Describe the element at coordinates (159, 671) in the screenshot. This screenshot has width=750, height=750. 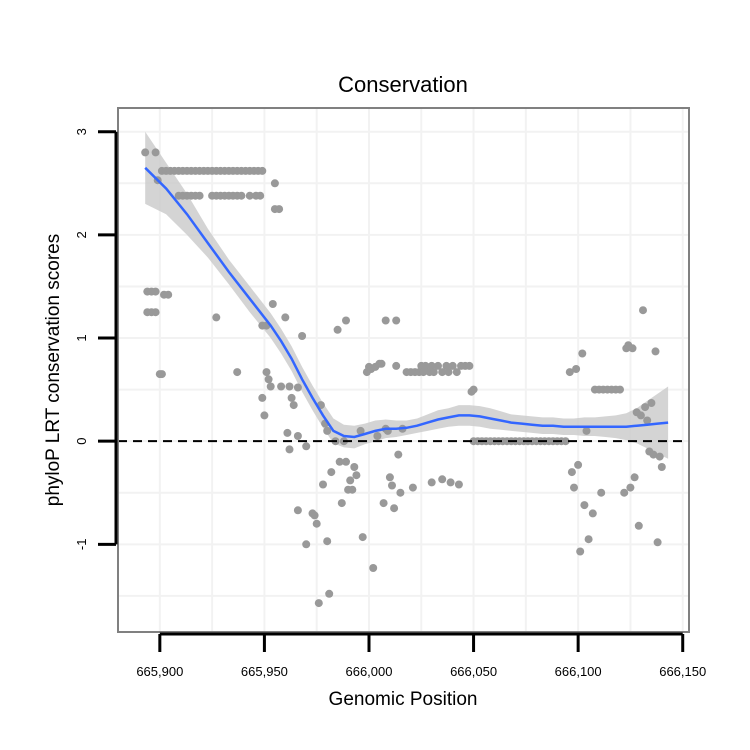
I see `x-tick-label: 665,900` at that location.